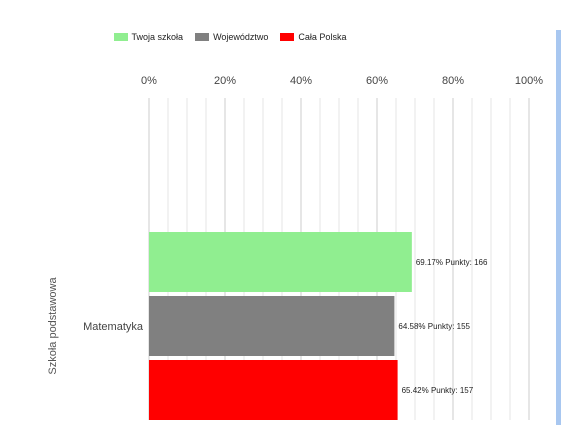  Describe the element at coordinates (149, 81) in the screenshot. I see `x-tick-label: 0%` at that location.